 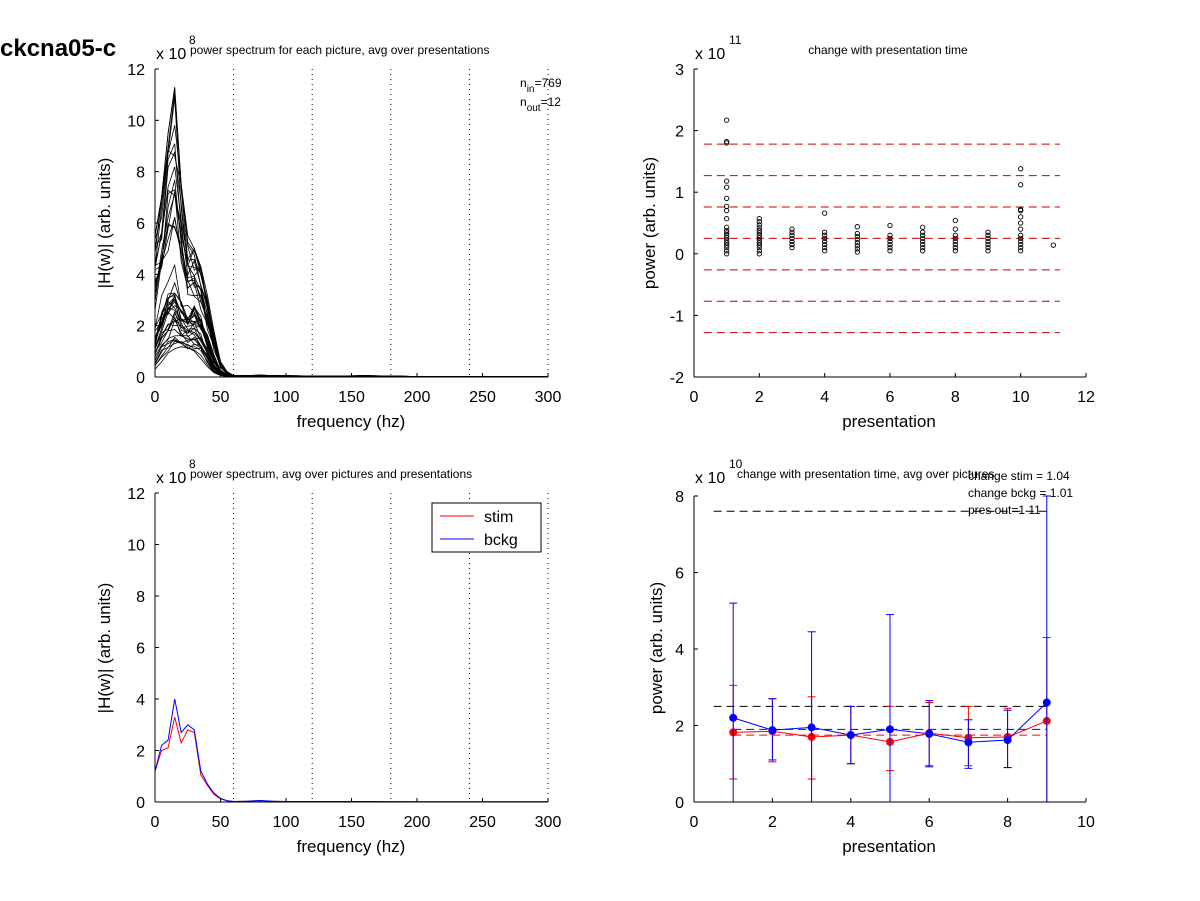 What do you see at coordinates (351, 846) in the screenshot?
I see `p3-xlabel: frequency (hz)` at bounding box center [351, 846].